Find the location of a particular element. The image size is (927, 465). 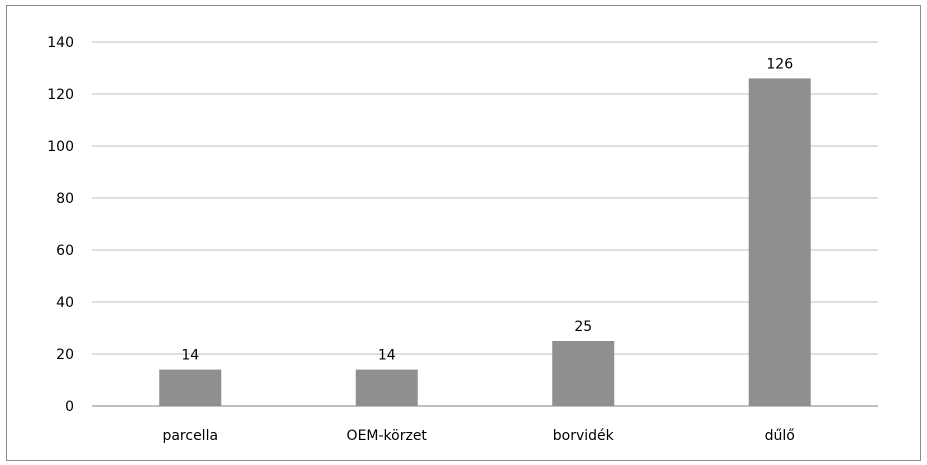

y-tick-label: 20 is located at coordinates (65, 355).